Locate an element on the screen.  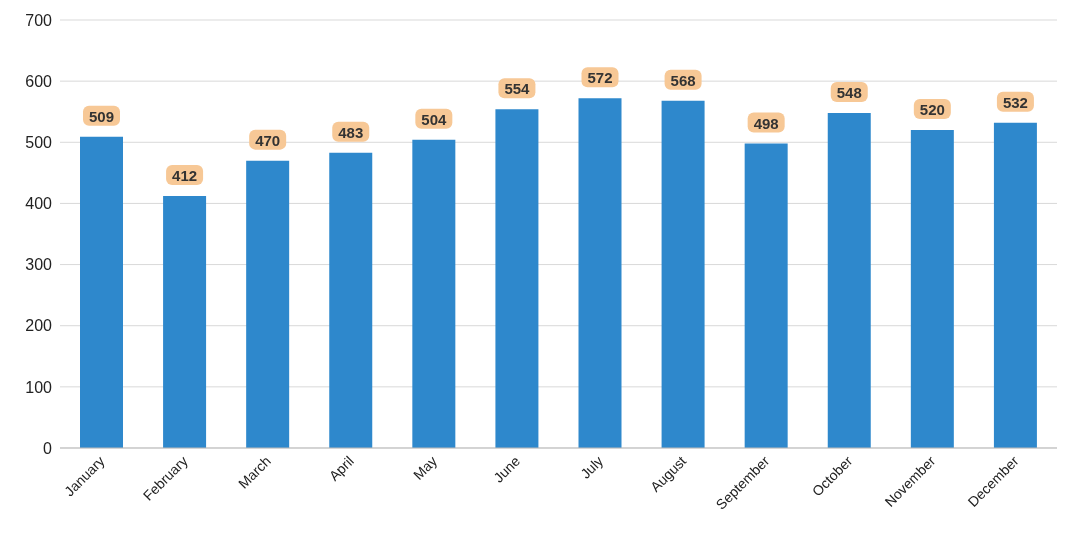
data-label: 509 is located at coordinates (101, 116).